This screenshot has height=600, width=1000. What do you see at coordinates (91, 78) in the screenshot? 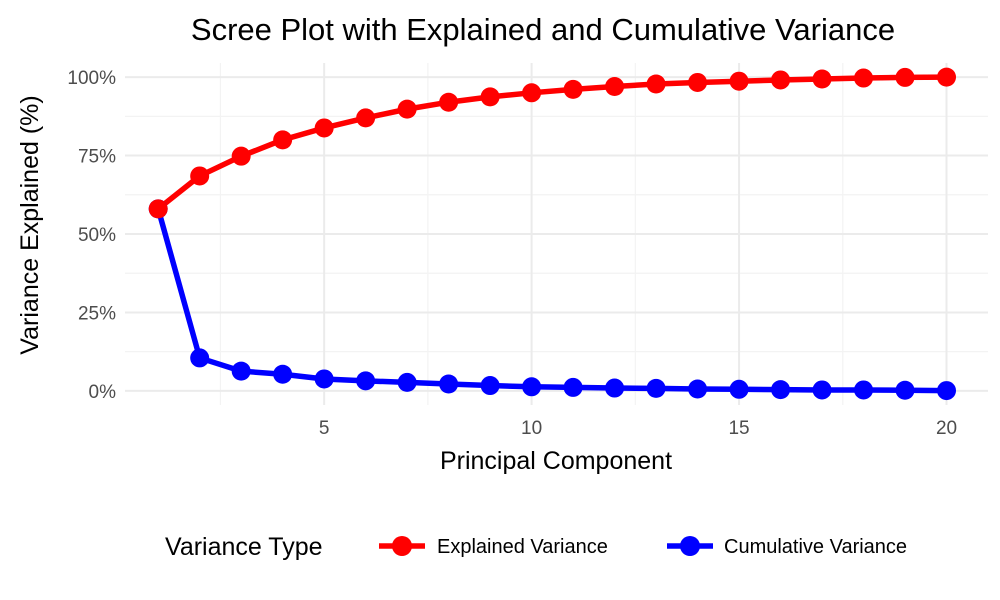
I see `y-tick-label: 100%` at bounding box center [91, 78].